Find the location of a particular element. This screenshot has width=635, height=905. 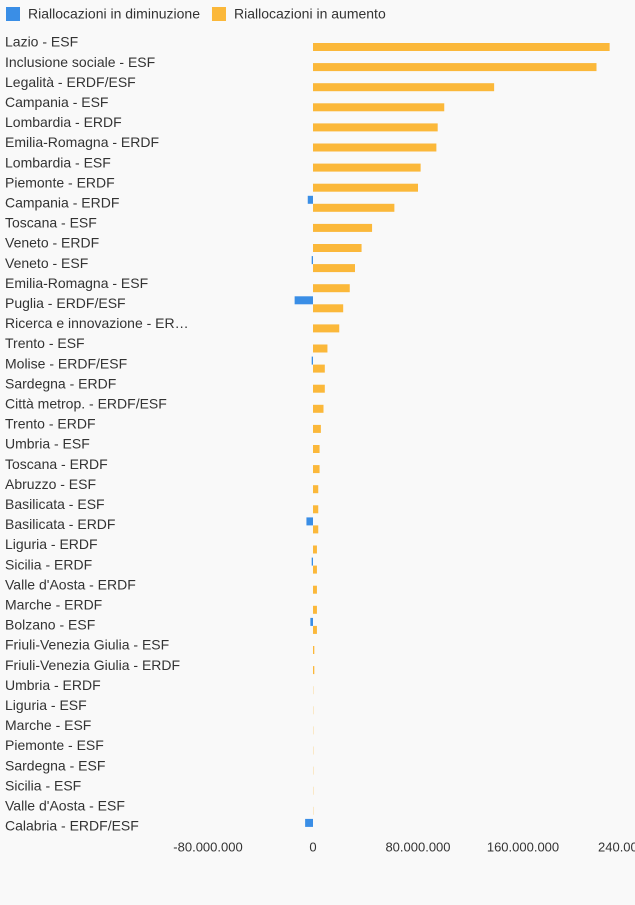

y-tick-label: Valle d'Aosta - ESF is located at coordinates (65, 806).